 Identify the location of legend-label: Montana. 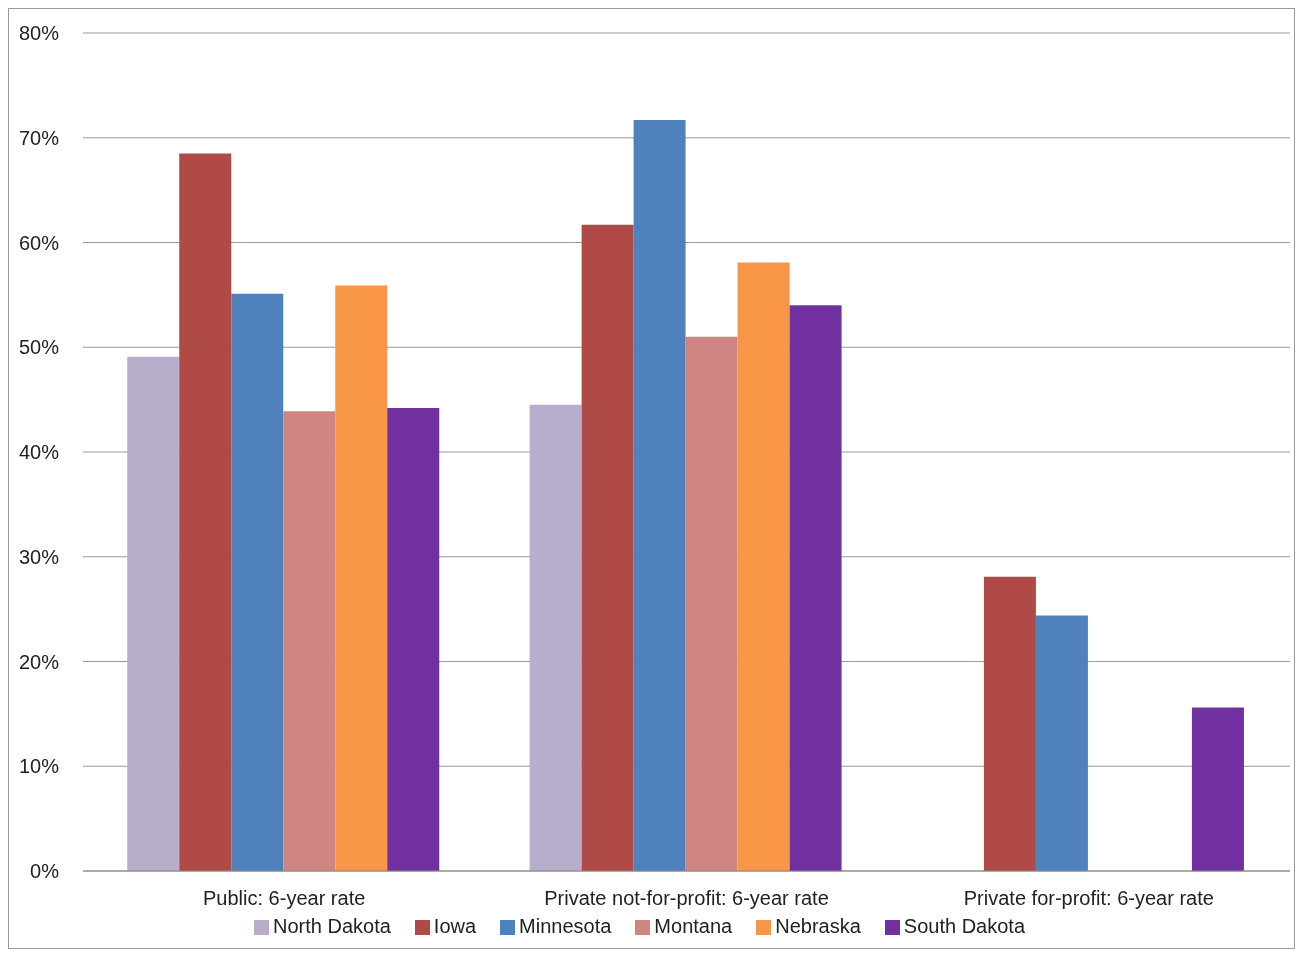
(693, 926).